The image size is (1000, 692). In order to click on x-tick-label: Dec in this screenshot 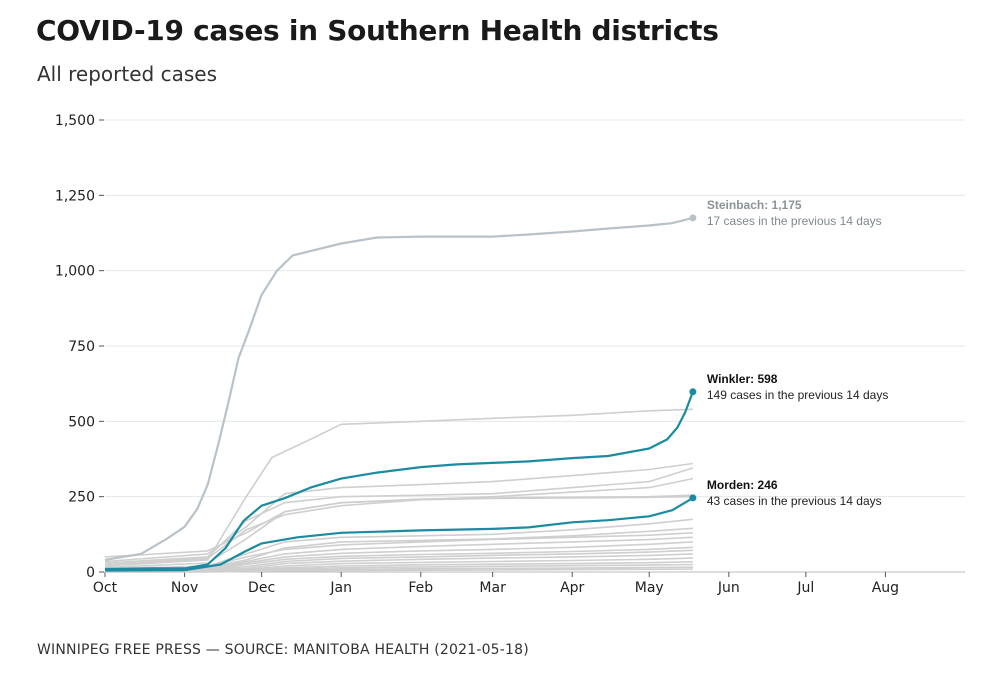, I will do `click(261, 588)`.